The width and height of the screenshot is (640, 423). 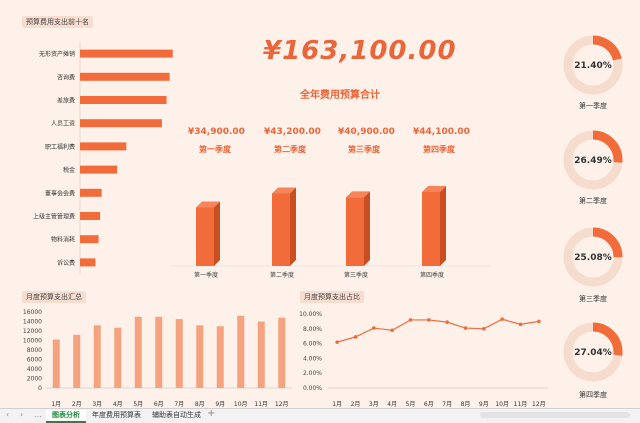 I want to click on donut-percent-label: 26.49%, so click(x=593, y=161).